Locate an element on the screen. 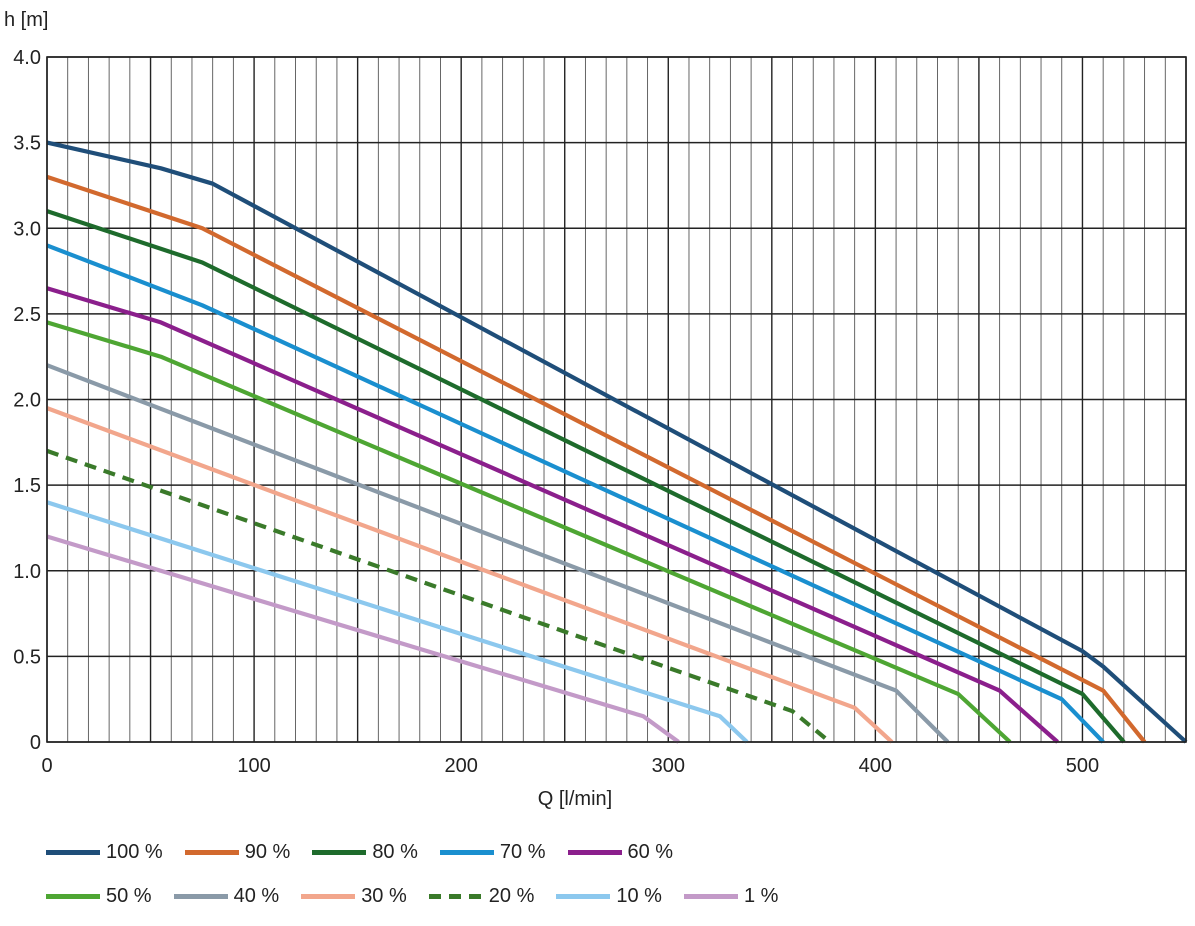 The width and height of the screenshot is (1195, 926). y-tick-label: 4.0 is located at coordinates (27, 58).